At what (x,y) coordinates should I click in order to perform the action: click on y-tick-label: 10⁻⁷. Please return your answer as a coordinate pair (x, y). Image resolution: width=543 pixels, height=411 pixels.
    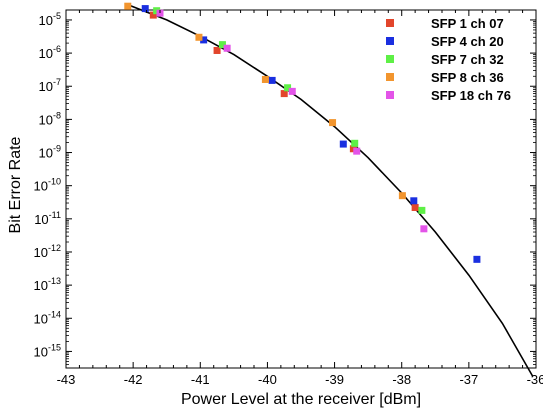
    Looking at the image, I should click on (50, 85).